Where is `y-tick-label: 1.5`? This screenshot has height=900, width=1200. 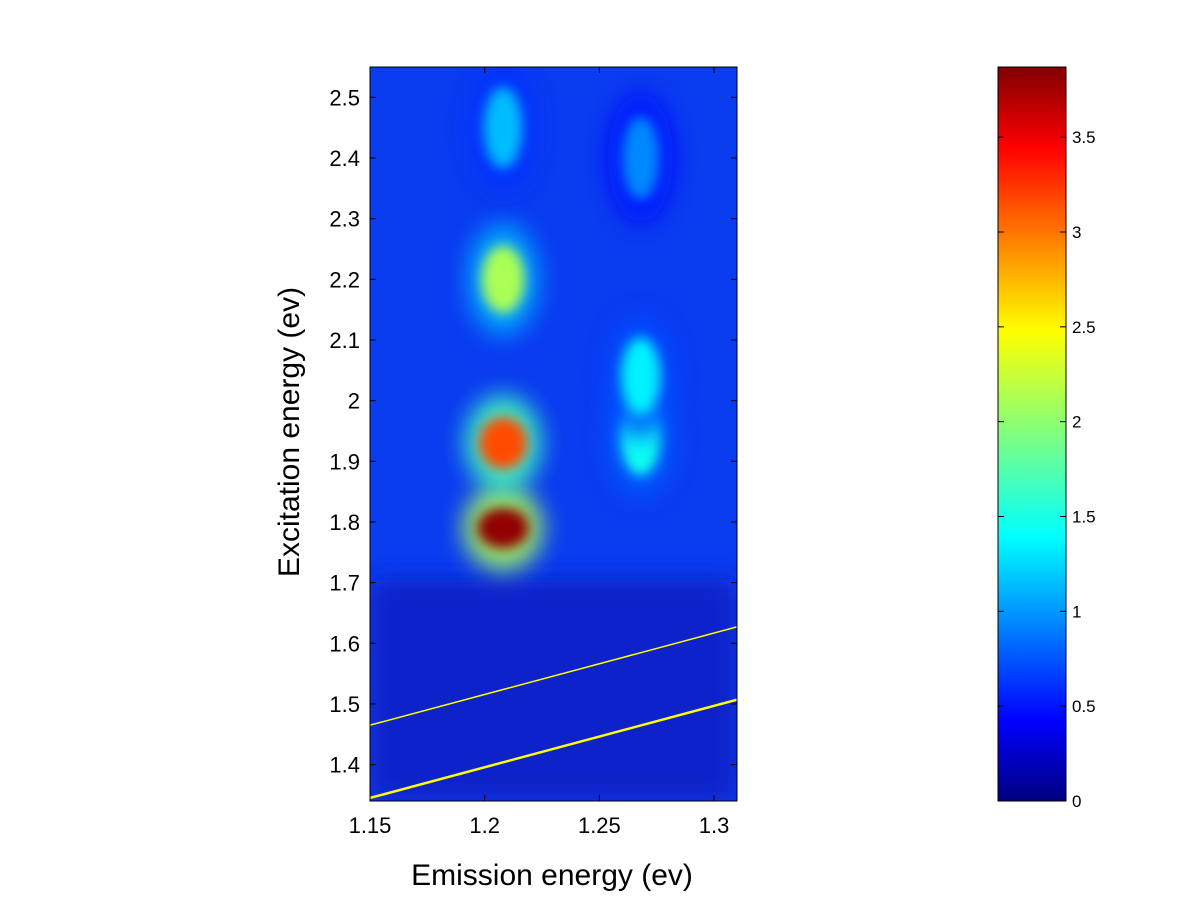 y-tick-label: 1.5 is located at coordinates (344, 704).